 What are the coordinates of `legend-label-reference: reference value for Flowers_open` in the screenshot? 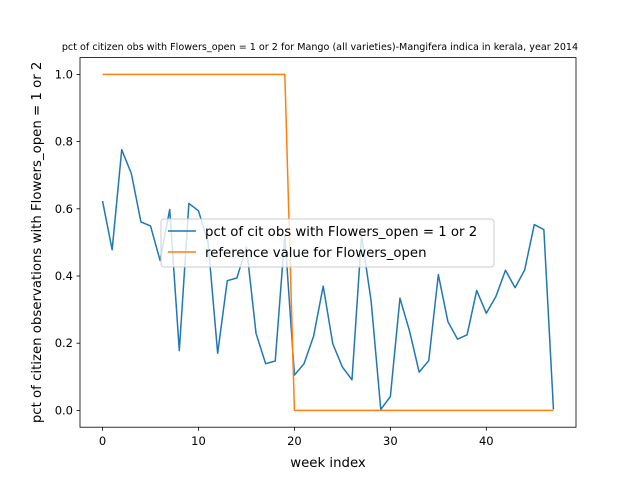 It's located at (316, 253).